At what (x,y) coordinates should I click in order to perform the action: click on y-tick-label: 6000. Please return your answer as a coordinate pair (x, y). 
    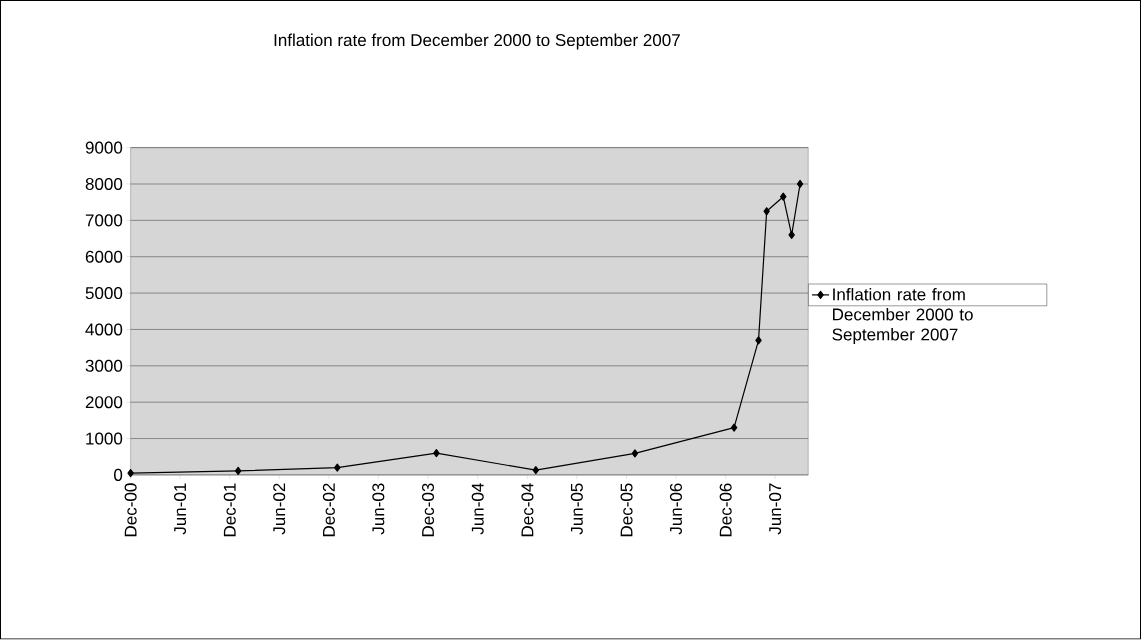
    Looking at the image, I should click on (104, 256).